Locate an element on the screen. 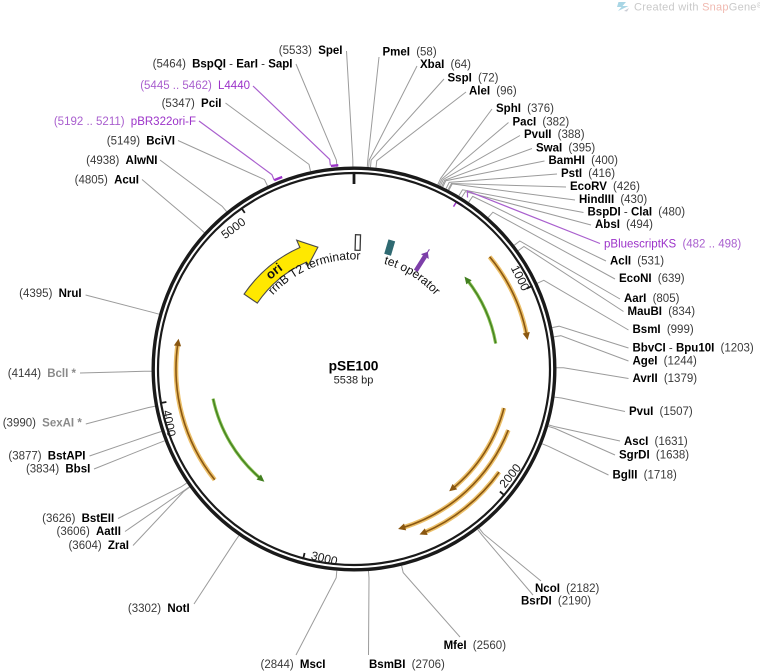 This screenshot has width=760, height=672. svg-text: BamHI (400) is located at coordinates (584, 161).